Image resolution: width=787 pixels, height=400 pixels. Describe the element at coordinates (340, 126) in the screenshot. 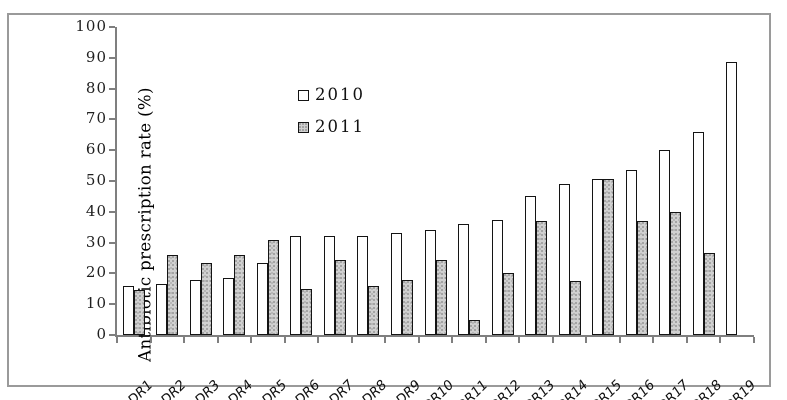

I see `legend-label-2011: 2011` at that location.